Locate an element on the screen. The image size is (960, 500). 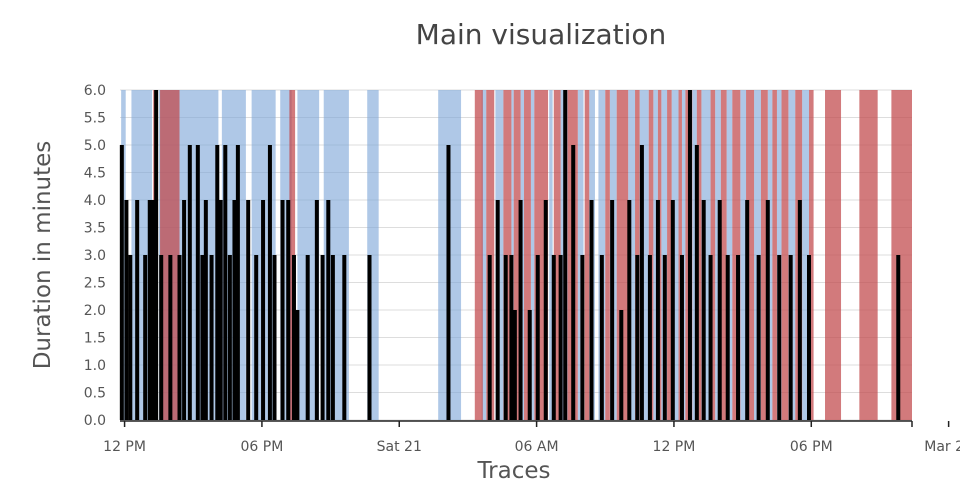
y-tick-label: 4.0 is located at coordinates (95, 201).